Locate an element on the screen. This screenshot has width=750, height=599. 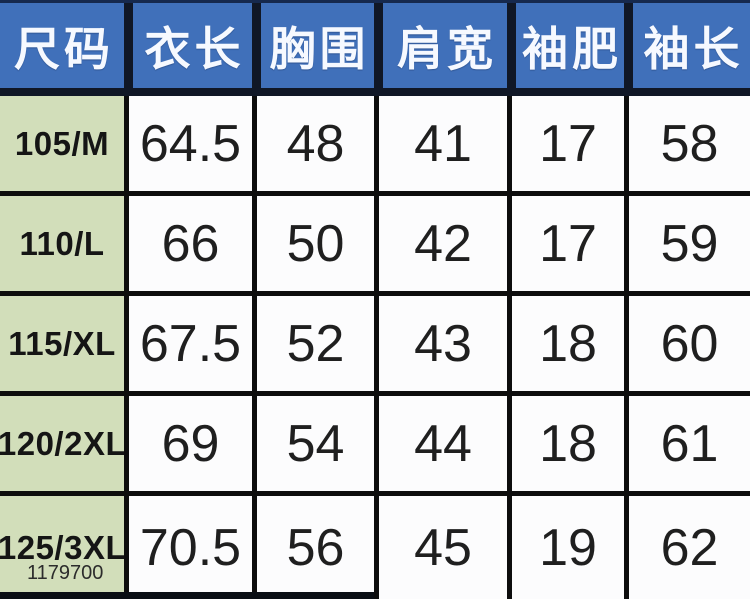
header-cell-shoulder-width: 肩宽 is located at coordinates (440, 45).